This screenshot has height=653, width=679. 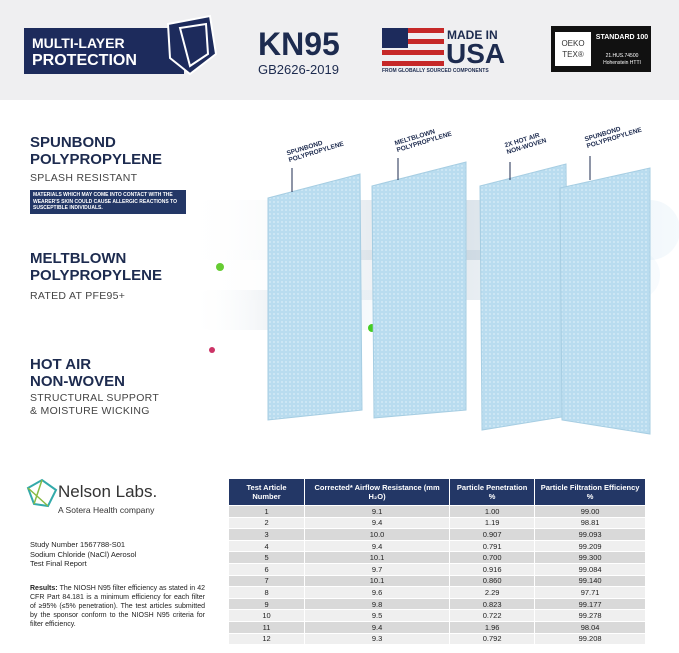 What do you see at coordinates (492, 592) in the screenshot?
I see `cell: 2.29` at bounding box center [492, 592].